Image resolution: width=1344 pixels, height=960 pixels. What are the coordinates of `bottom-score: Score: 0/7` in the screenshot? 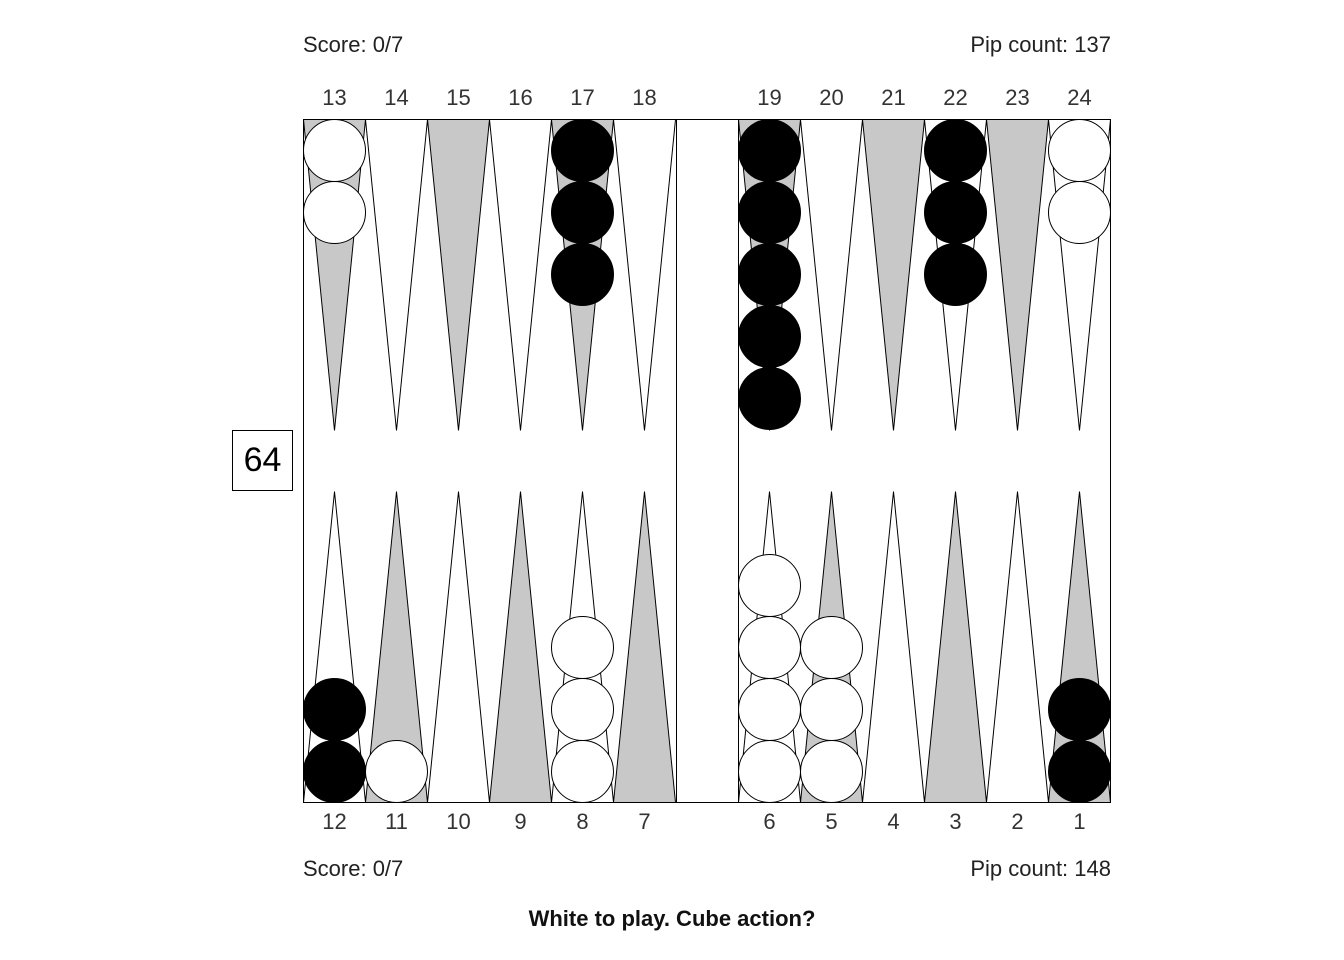 It's located at (353, 868).